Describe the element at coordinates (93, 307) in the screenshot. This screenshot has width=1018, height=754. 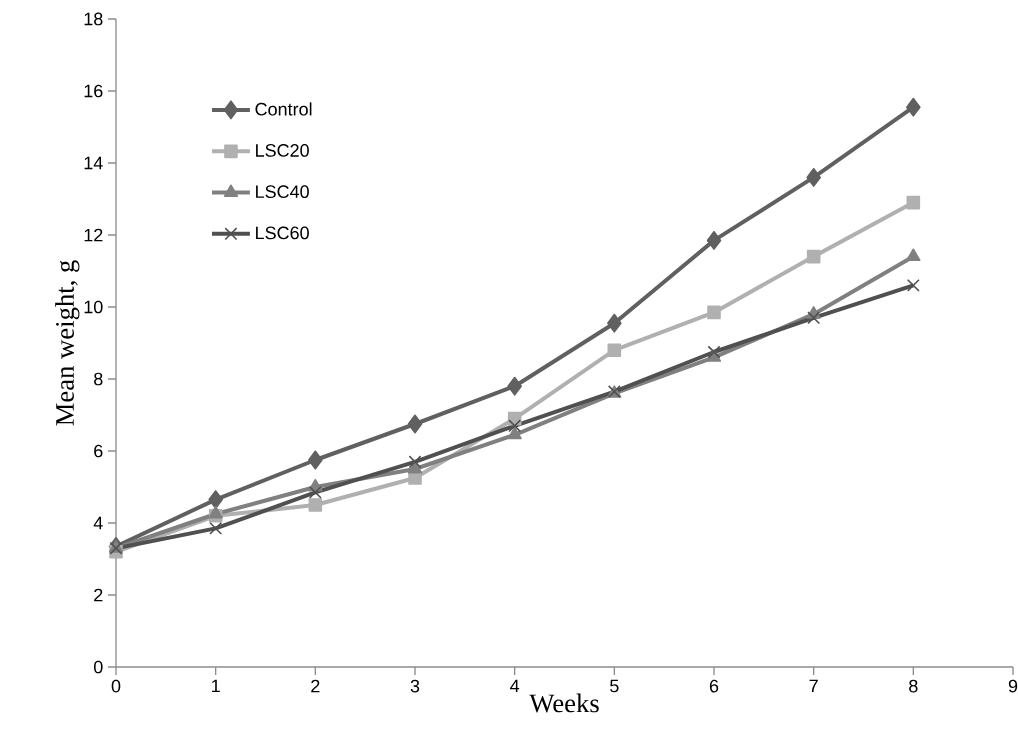
I see `y-tick-label: 10` at that location.